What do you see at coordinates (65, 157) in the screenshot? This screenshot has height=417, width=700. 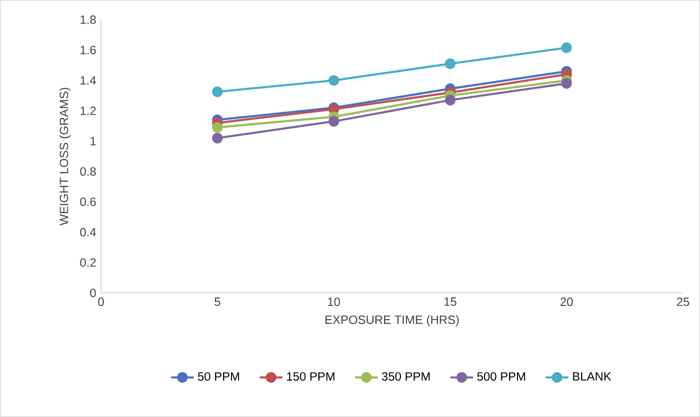 I see `y-axis-title: WEIGHT LOSS (GRAMS)` at bounding box center [65, 157].